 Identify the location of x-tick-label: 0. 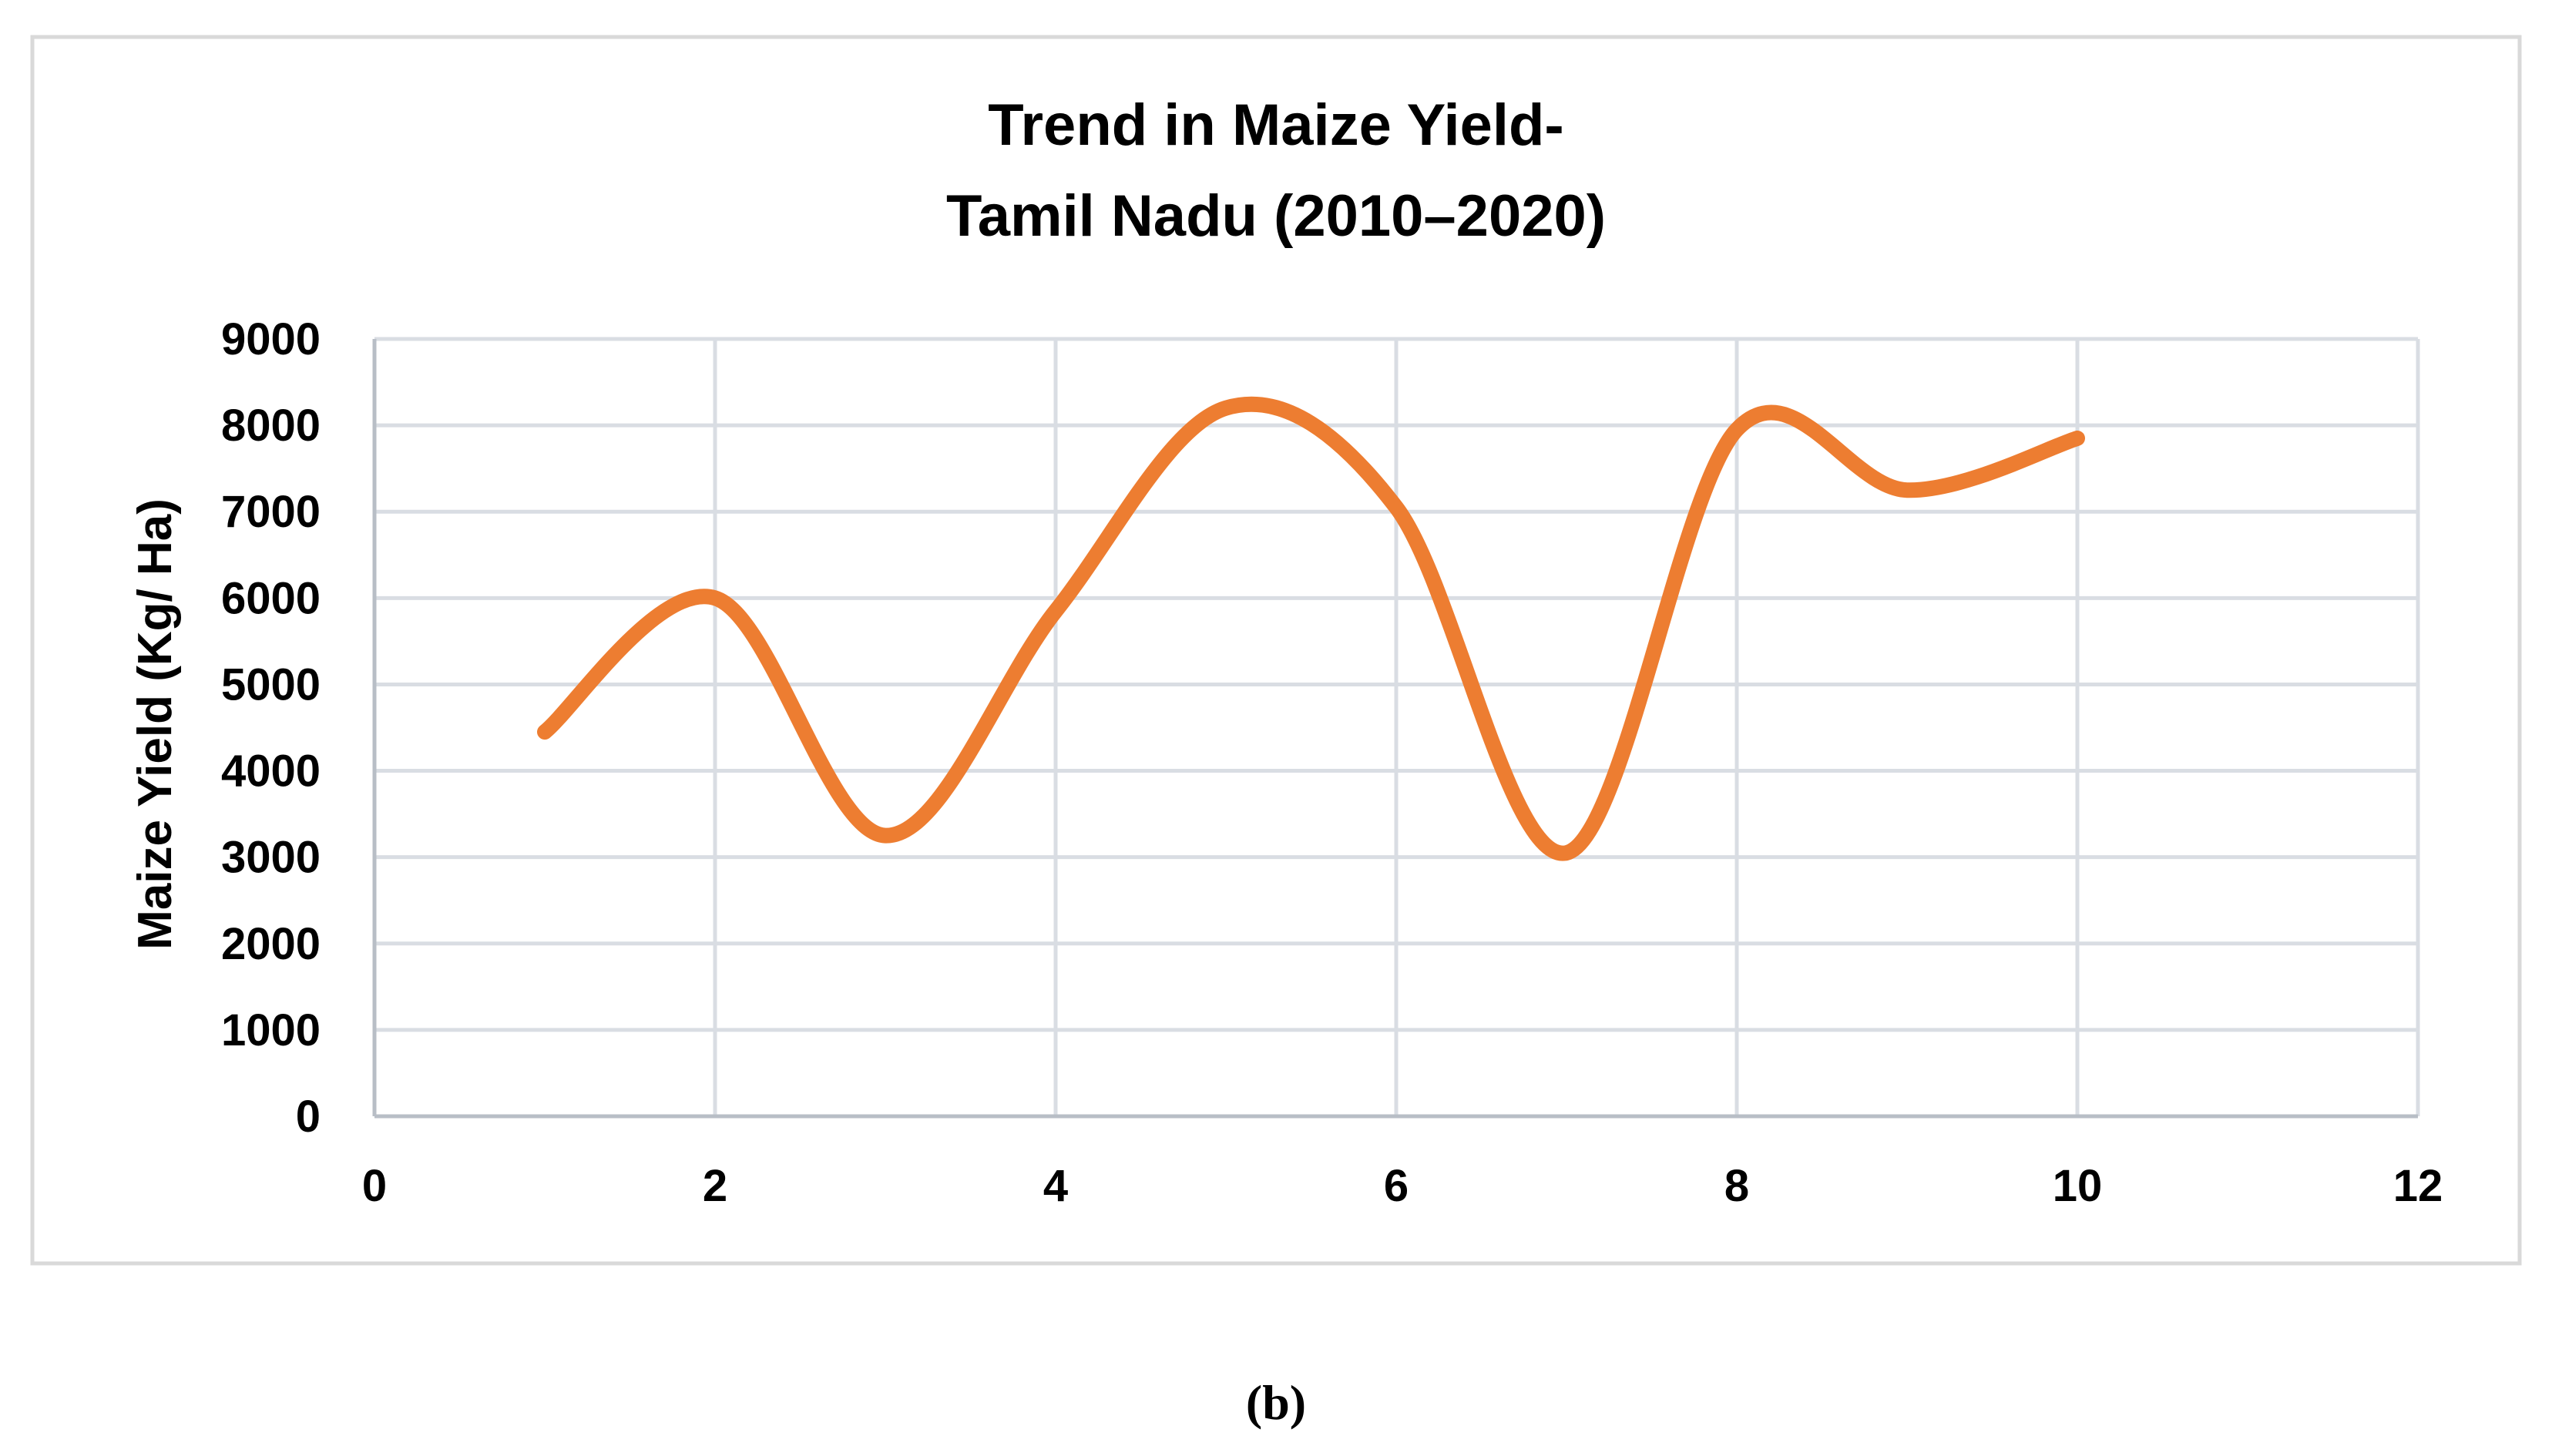
(375, 1186).